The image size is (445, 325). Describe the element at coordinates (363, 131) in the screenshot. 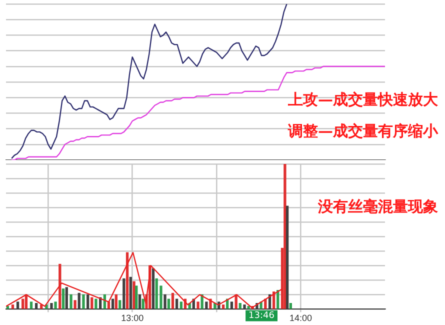

I see `annotation: 调整—成交量有序缩小` at that location.